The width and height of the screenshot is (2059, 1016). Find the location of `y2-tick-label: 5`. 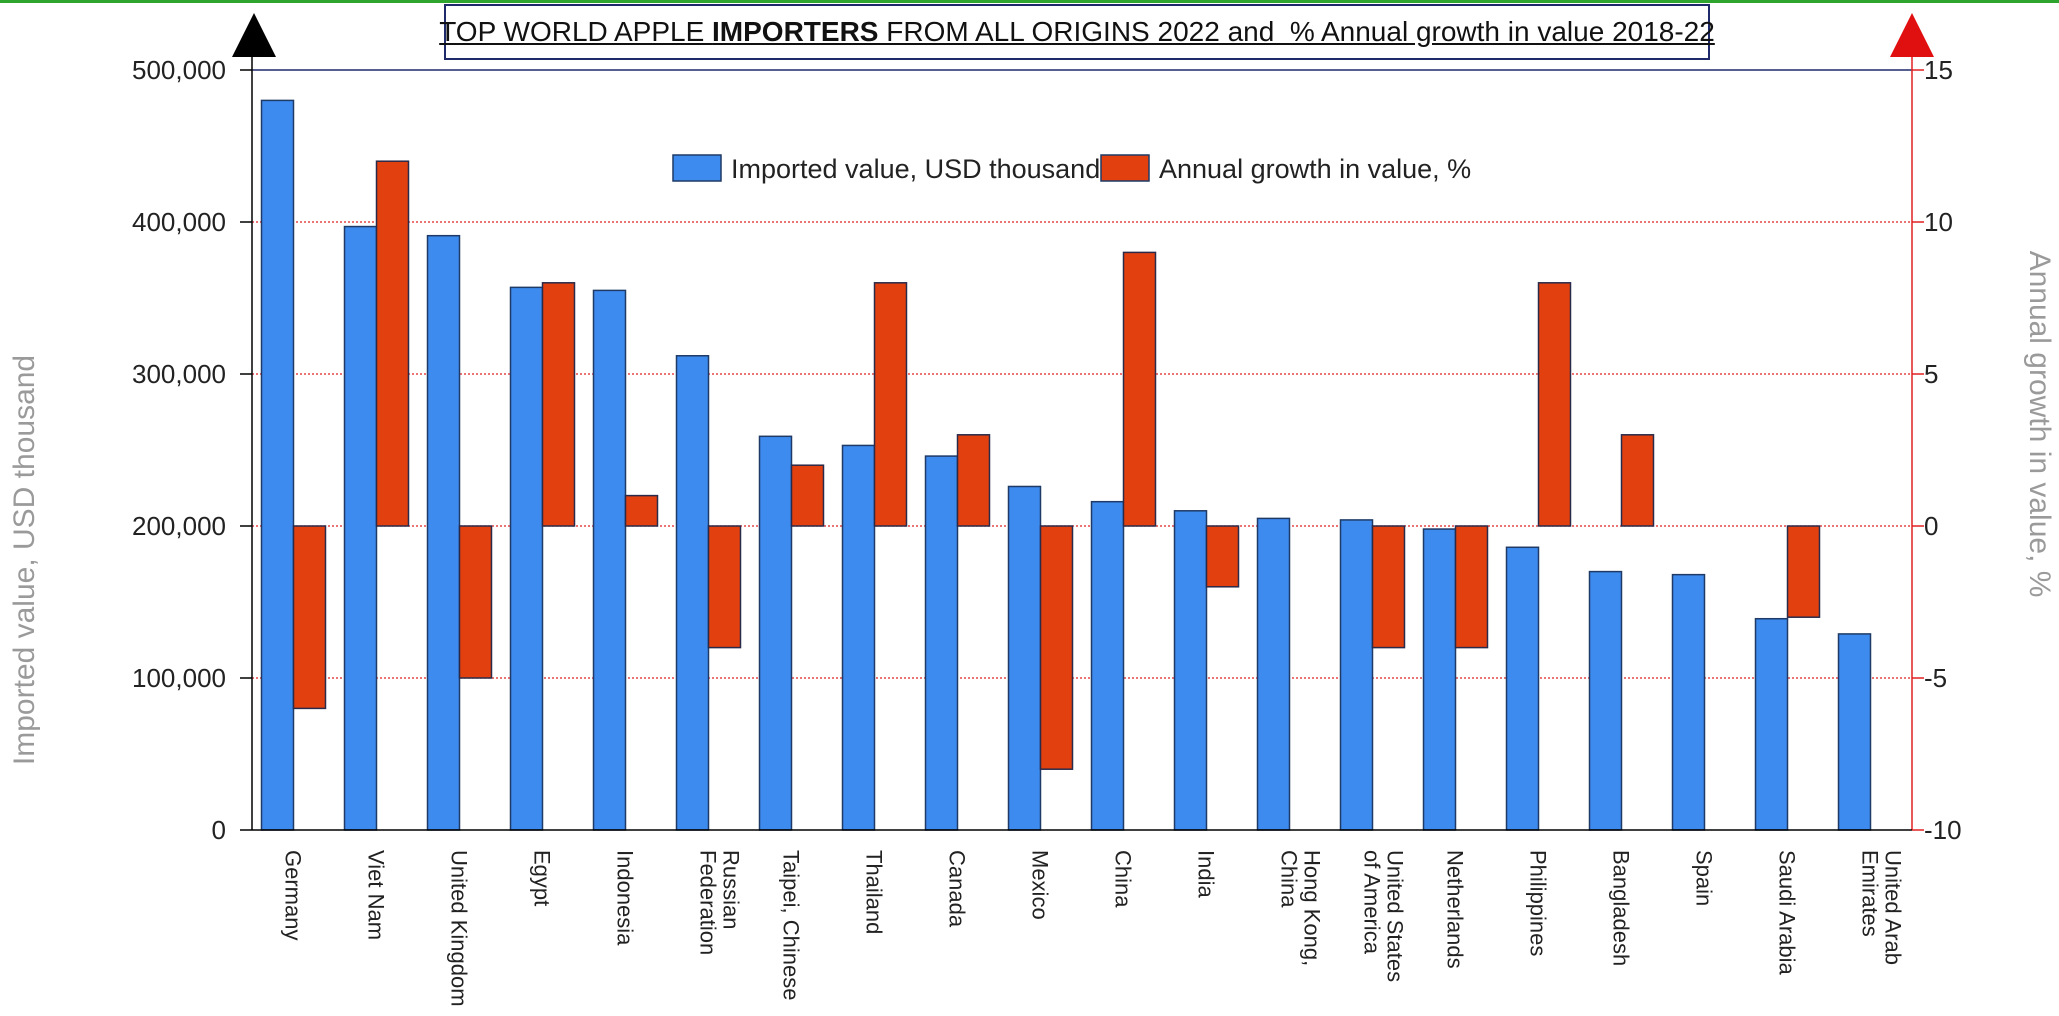

y2-tick-label: 5 is located at coordinates (1931, 374).